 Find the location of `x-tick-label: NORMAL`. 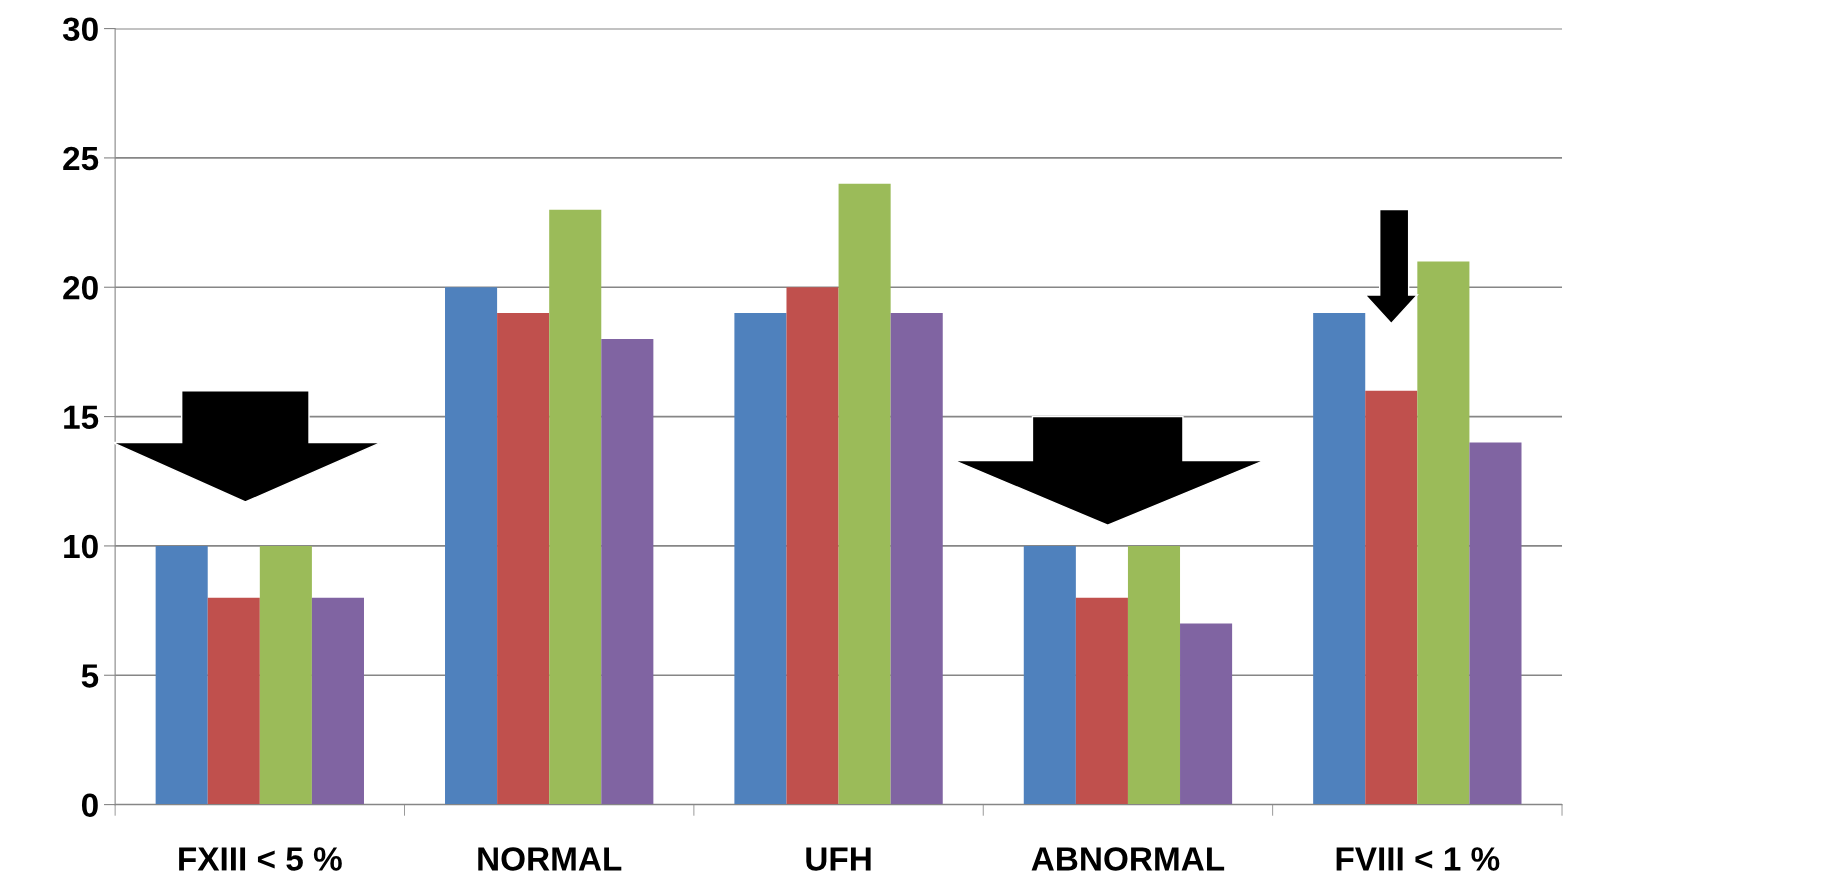

x-tick-label: NORMAL is located at coordinates (550, 859).